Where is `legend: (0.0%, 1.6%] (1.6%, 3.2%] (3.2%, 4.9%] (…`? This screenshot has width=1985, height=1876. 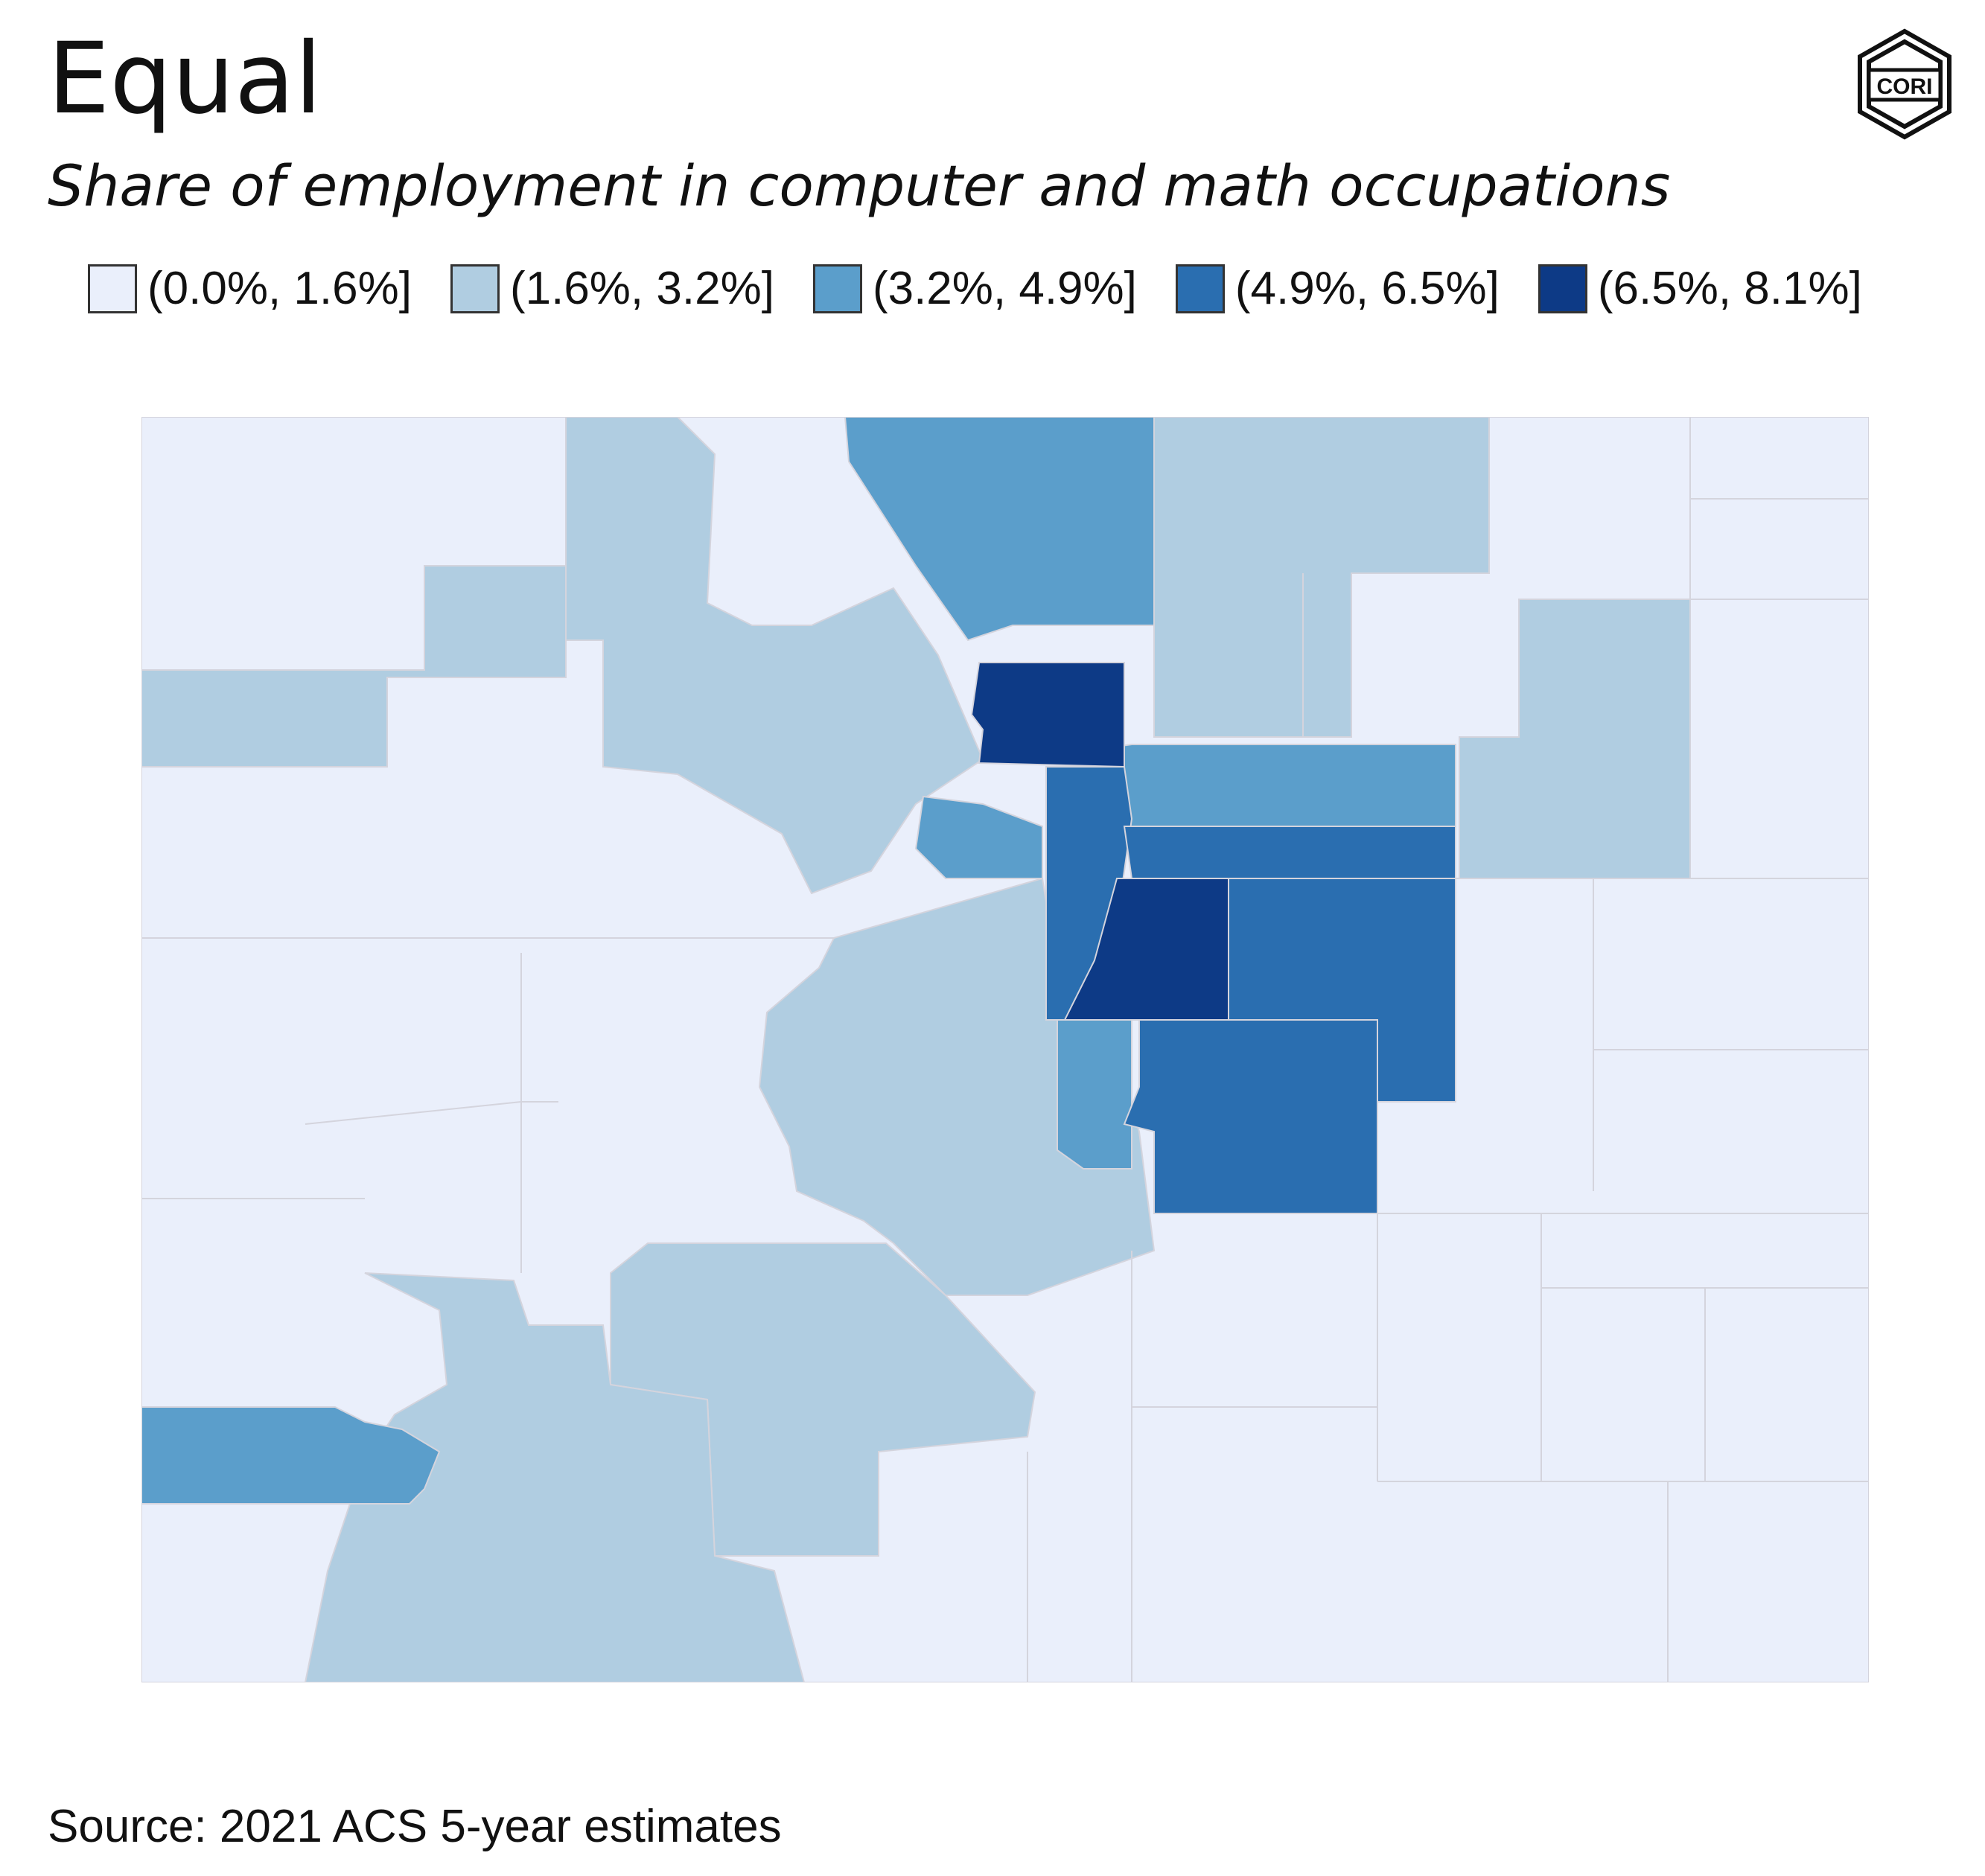 legend: (0.0%, 1.6%] (1.6%, 3.2%] (3.2%, 4.9%] (… is located at coordinates (975, 288).